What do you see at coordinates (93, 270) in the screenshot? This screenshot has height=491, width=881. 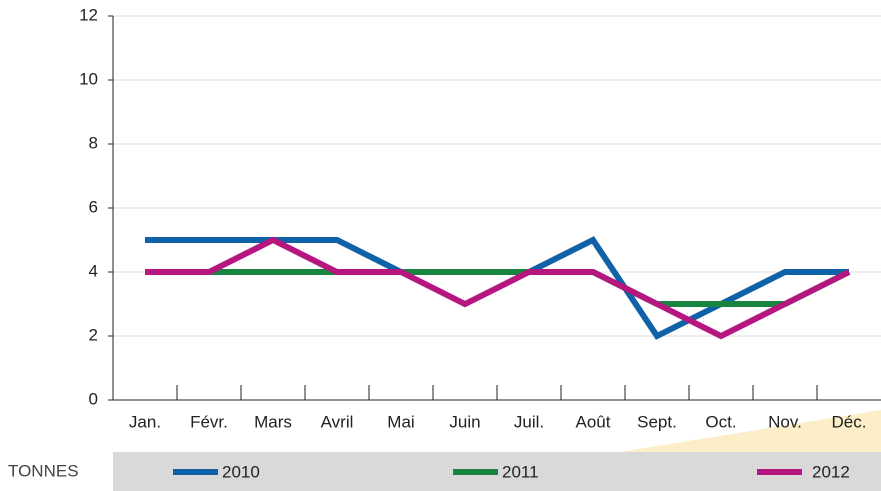 I see `y-tick-label: 4` at bounding box center [93, 270].